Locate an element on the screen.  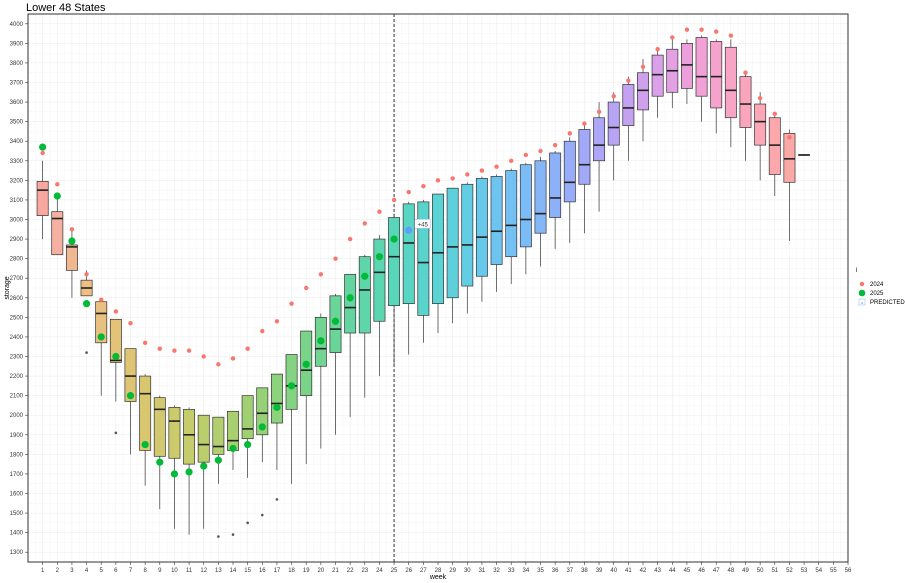
x-tick-label: 47 is located at coordinates (716, 571).